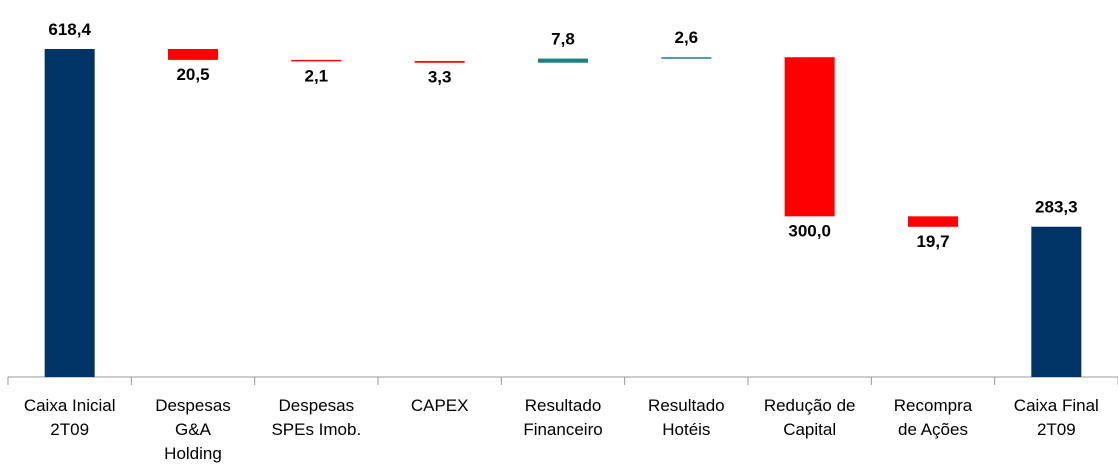 The width and height of the screenshot is (1118, 468). Describe the element at coordinates (563, 39) in the screenshot. I see `value-label: 7,8` at that location.